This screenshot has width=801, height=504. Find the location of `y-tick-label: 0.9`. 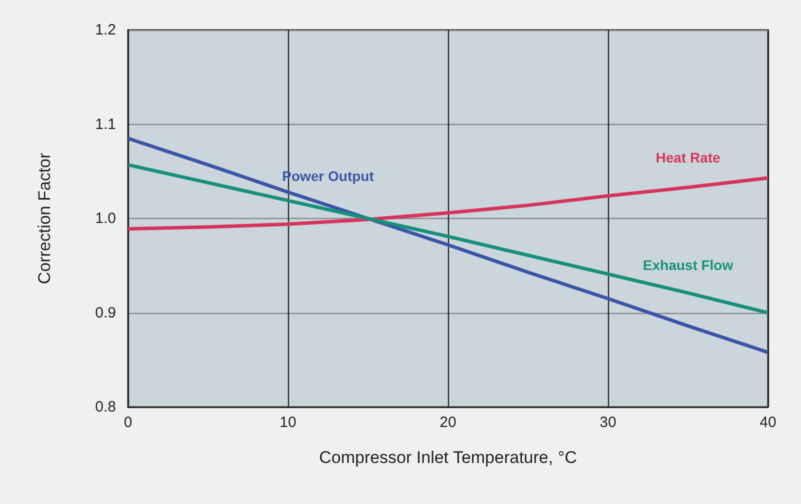

y-tick-label: 0.9 is located at coordinates (105, 313).